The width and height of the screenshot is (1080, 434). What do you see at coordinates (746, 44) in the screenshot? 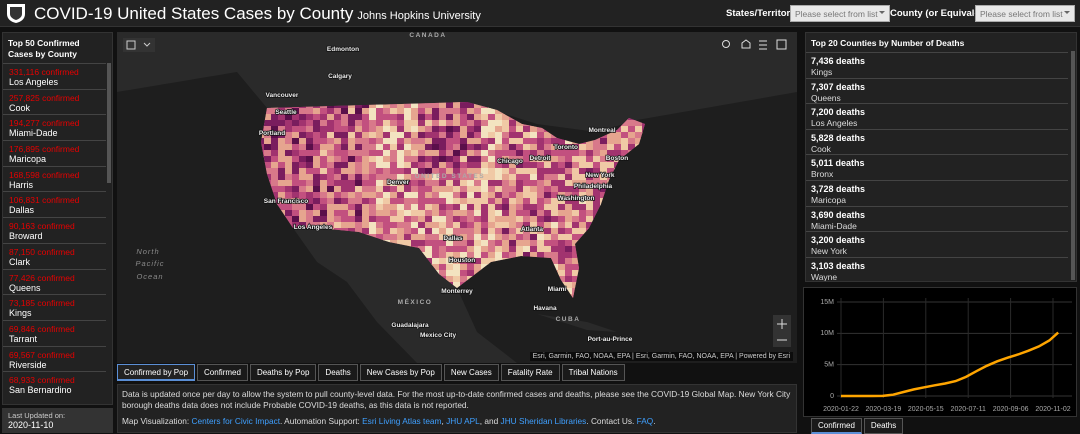
I see `home-button` at bounding box center [746, 44].